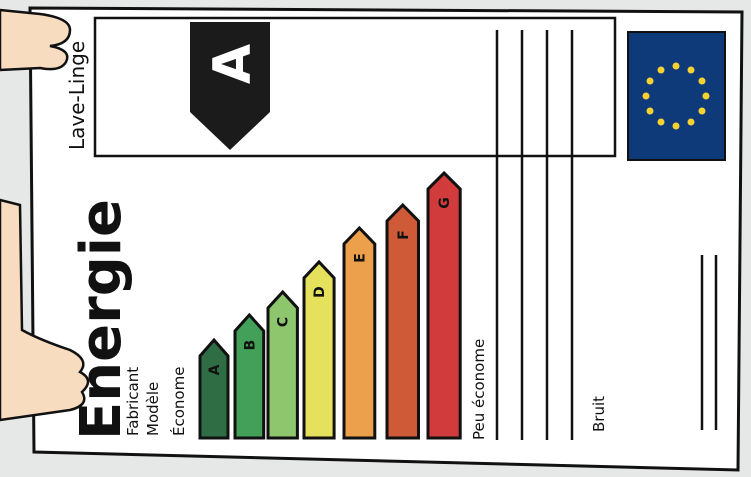 Image resolution: width=751 pixels, height=477 pixels. Describe the element at coordinates (36, 40) in the screenshot. I see `hand-top` at that location.